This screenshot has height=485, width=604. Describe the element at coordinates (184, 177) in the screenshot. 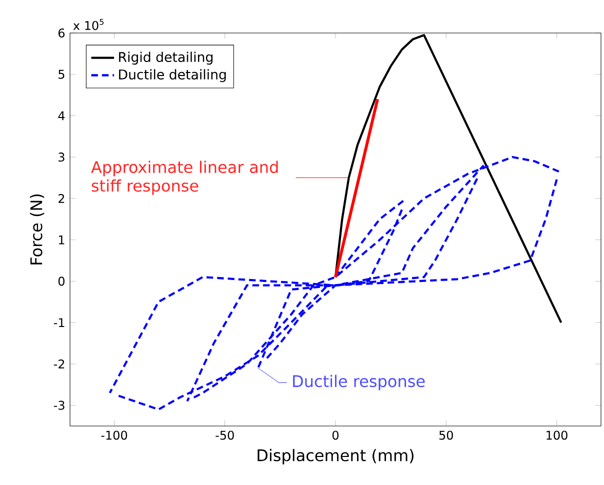

I see `annotation: Approximate linear and stiff response` at that location.